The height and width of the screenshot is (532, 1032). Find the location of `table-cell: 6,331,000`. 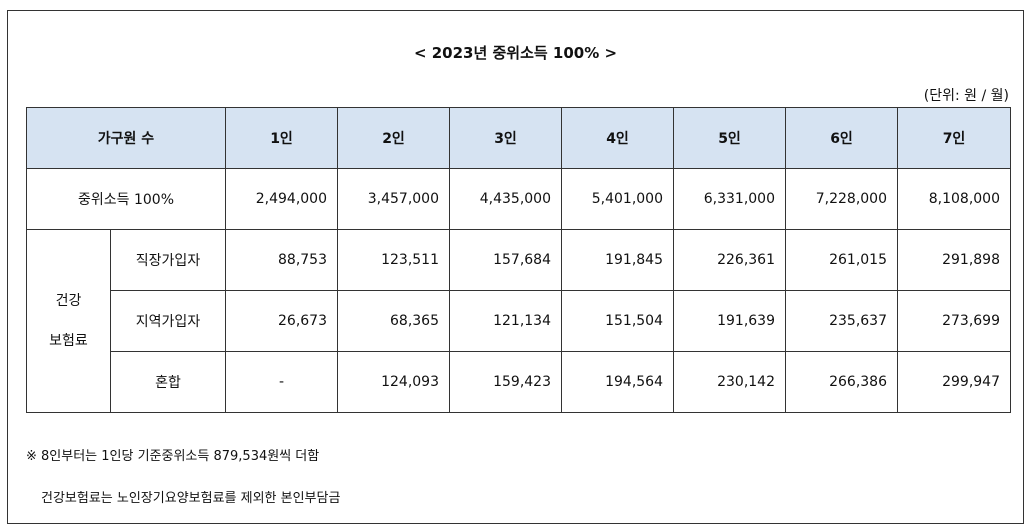

table-cell: 6,331,000 is located at coordinates (729, 199).